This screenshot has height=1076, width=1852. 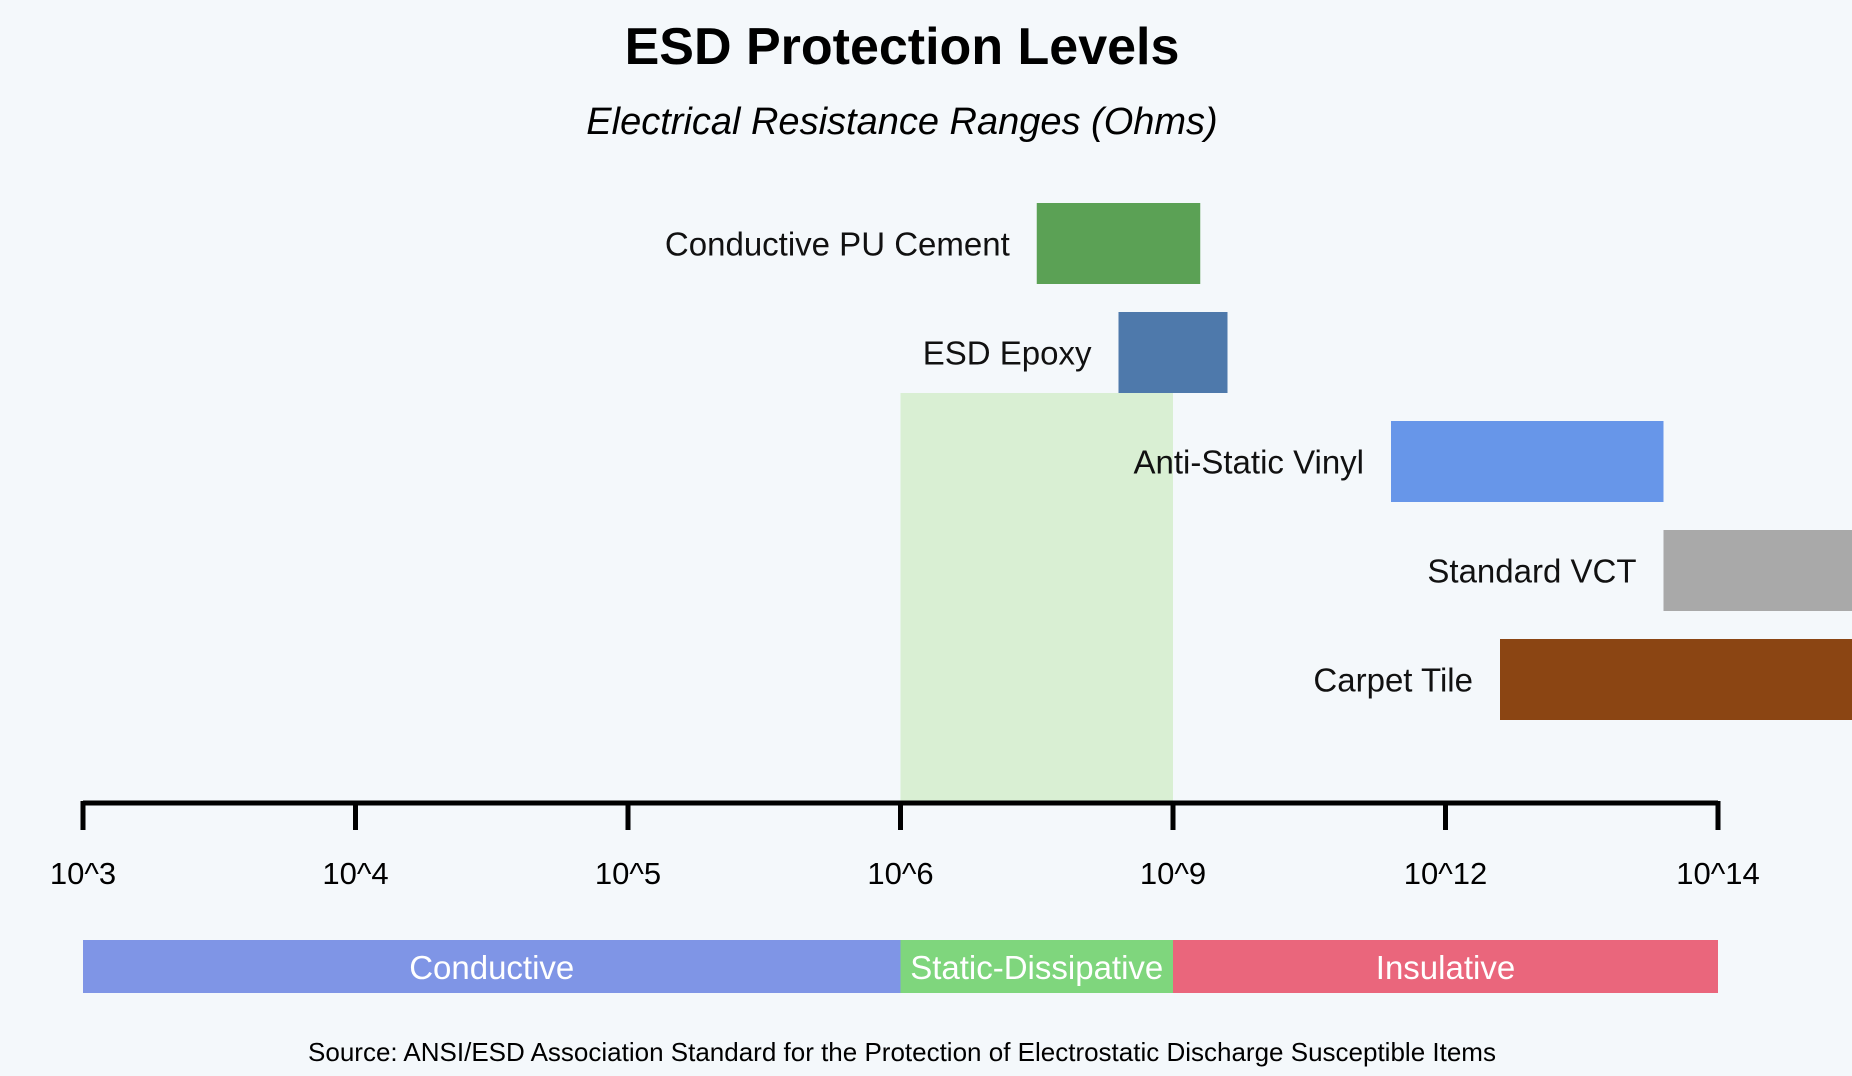 I want to click on x-tick-label: 10^5, so click(x=628, y=873).